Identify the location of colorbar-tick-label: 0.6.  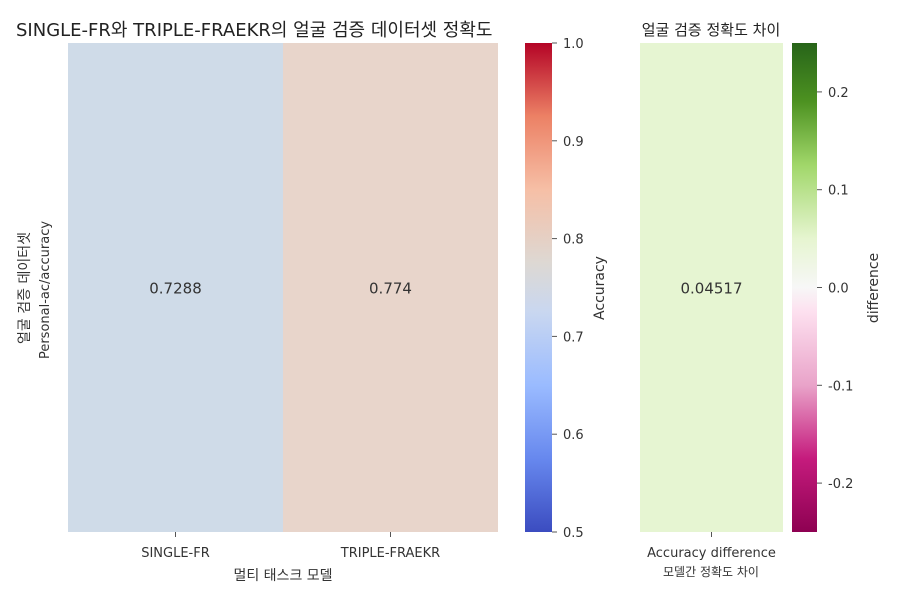
(573, 435).